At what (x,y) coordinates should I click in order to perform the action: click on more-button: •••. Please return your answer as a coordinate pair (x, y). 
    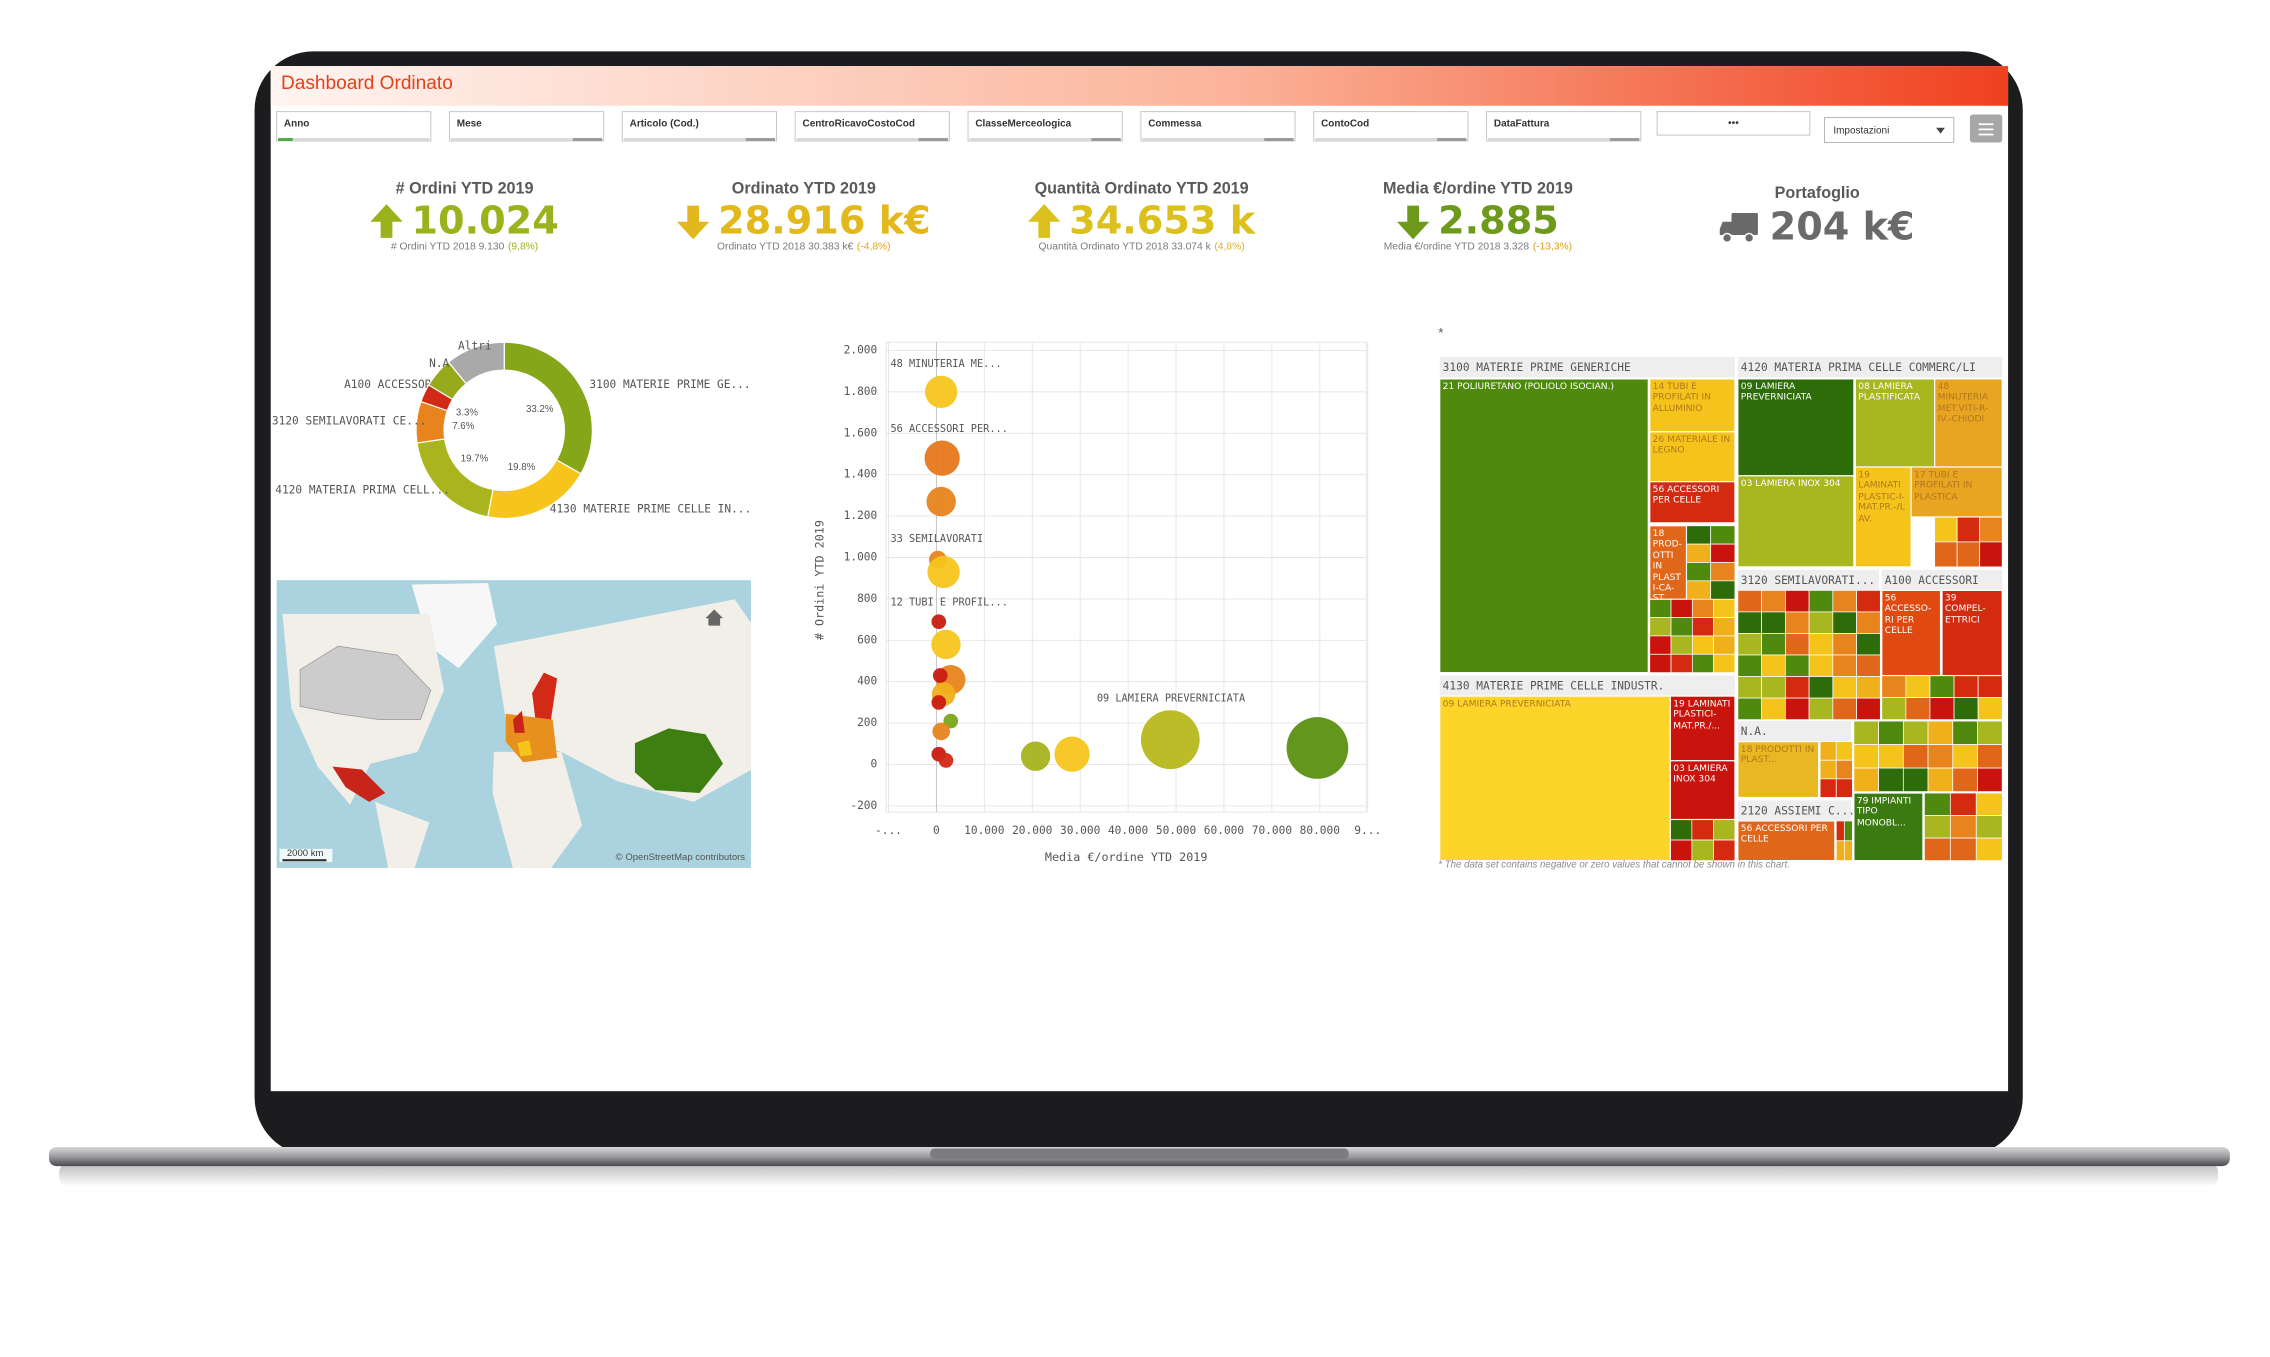
    Looking at the image, I should click on (1733, 123).